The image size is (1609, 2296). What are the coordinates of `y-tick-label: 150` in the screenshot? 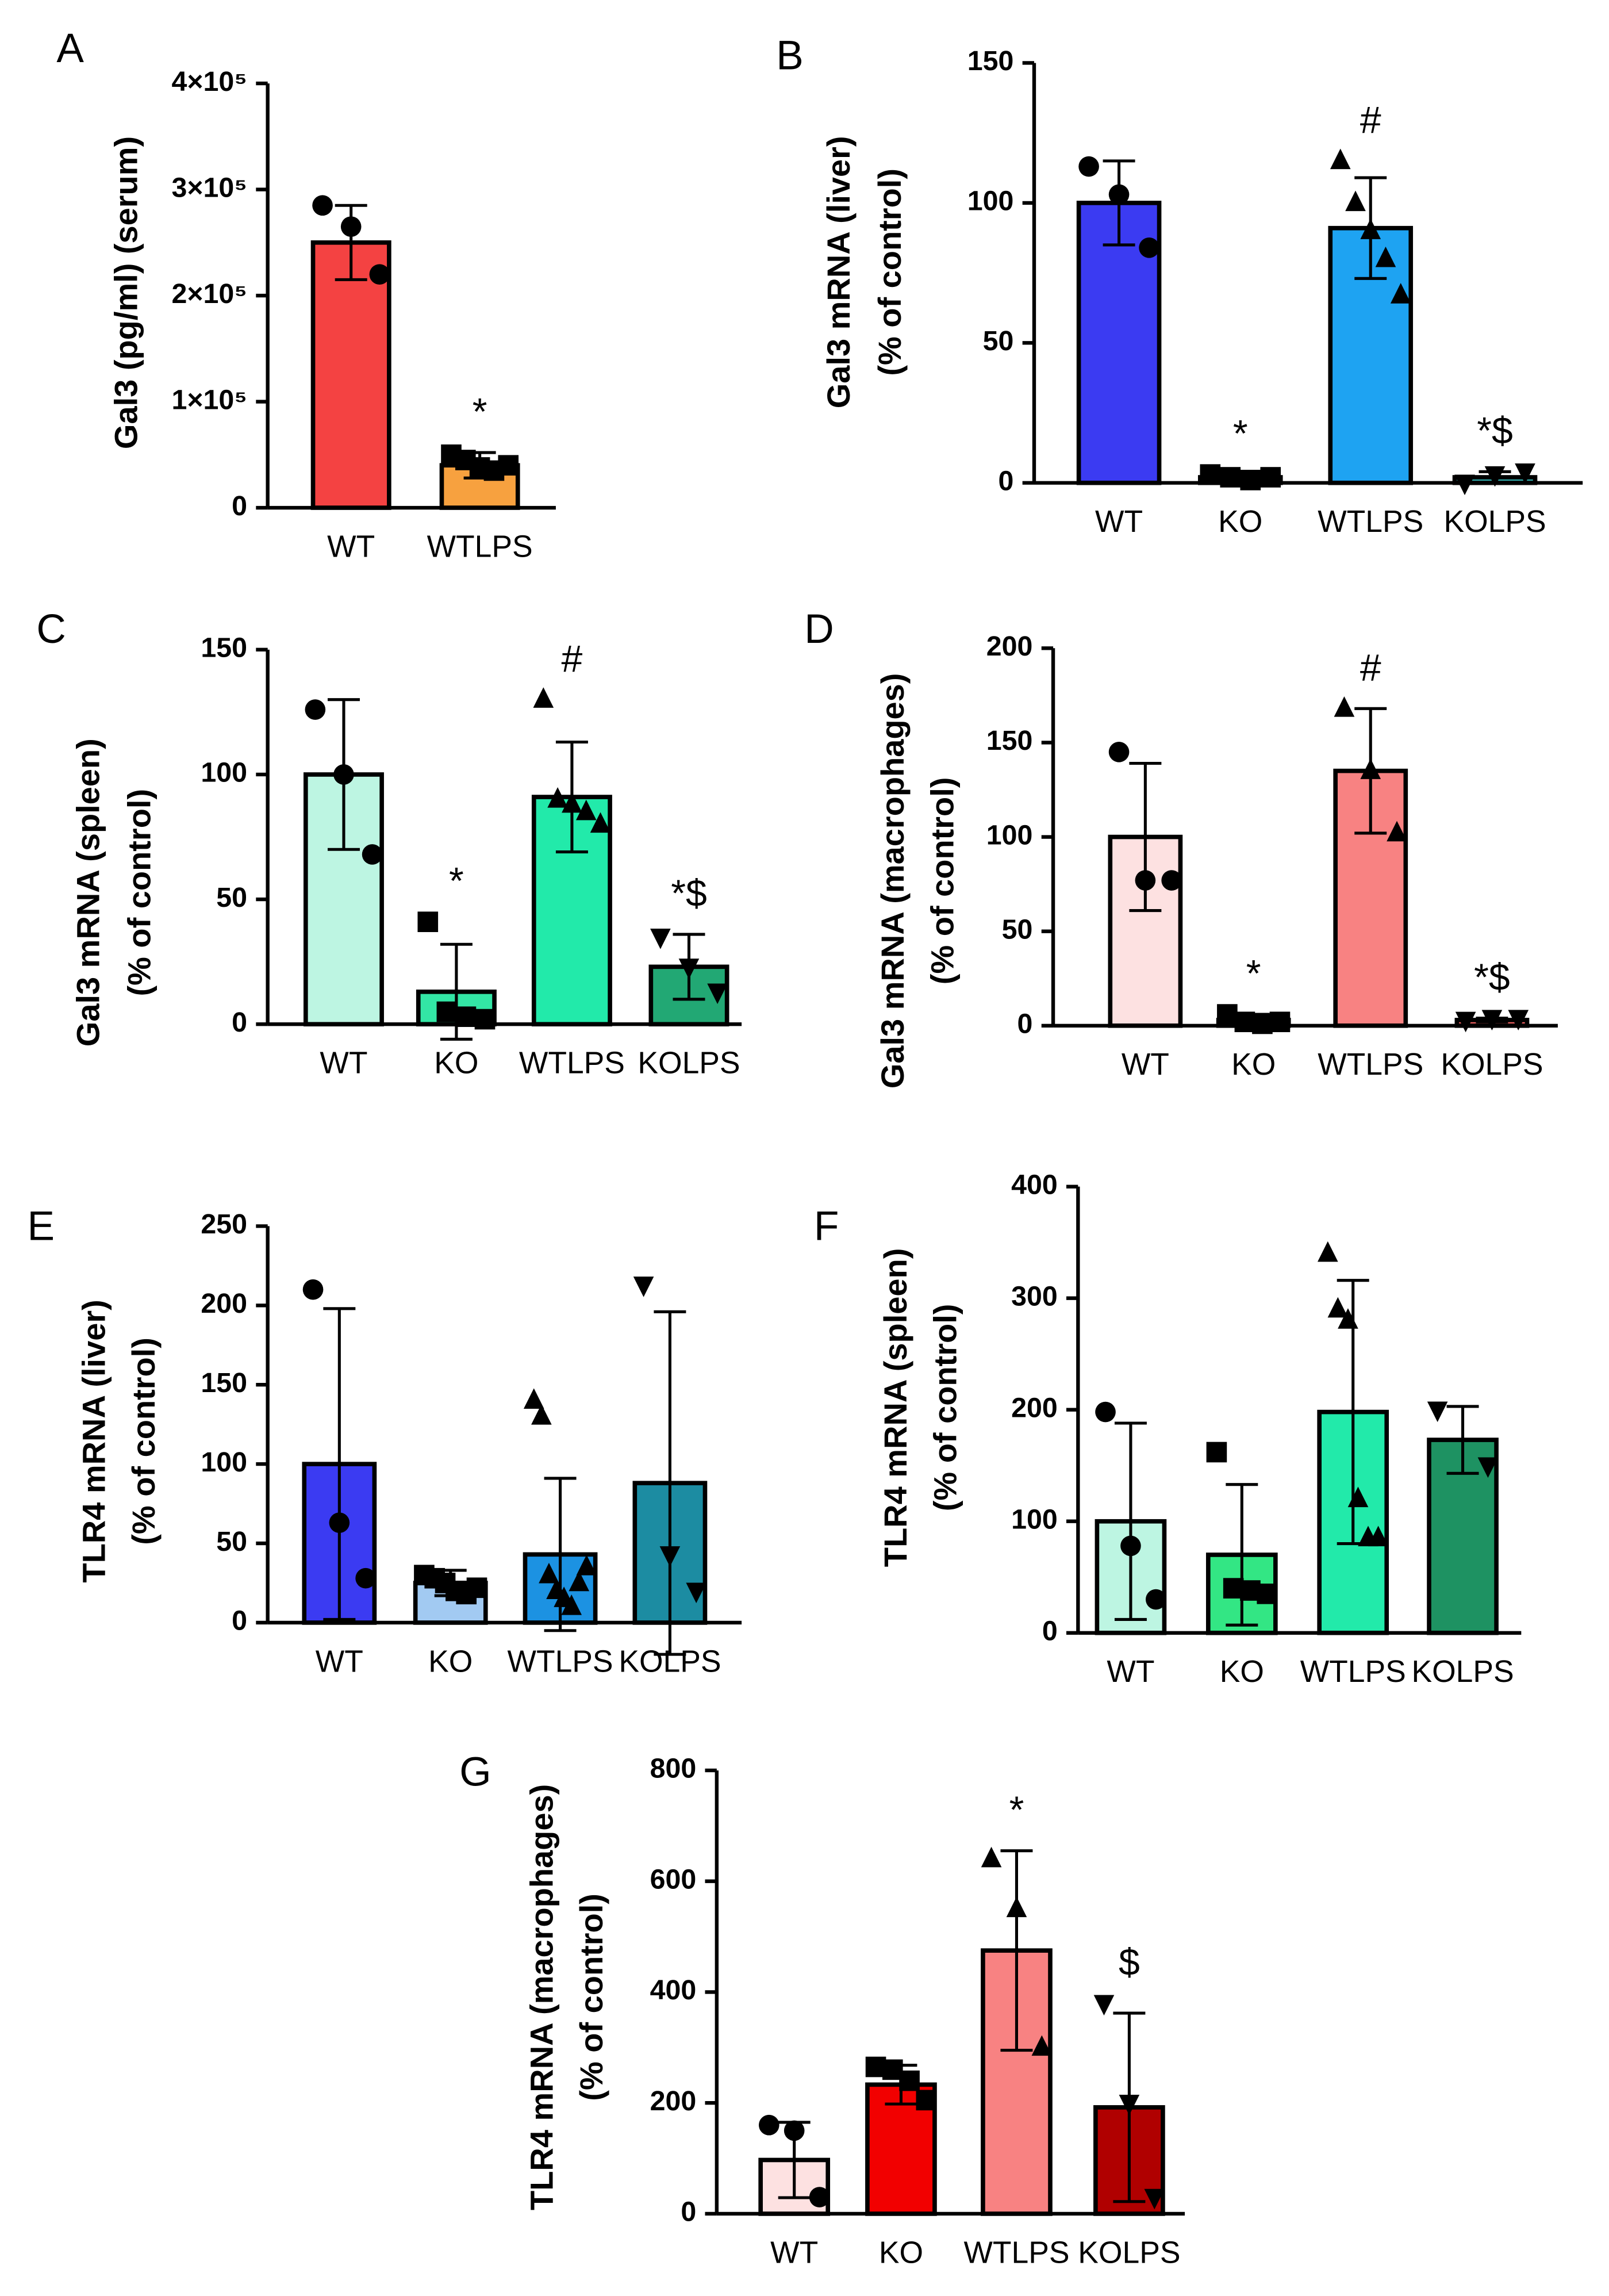 It's located at (224, 1382).